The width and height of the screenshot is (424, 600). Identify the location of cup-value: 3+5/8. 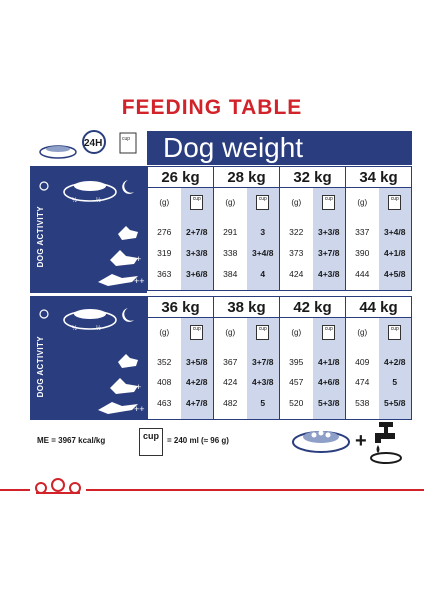
(196, 362).